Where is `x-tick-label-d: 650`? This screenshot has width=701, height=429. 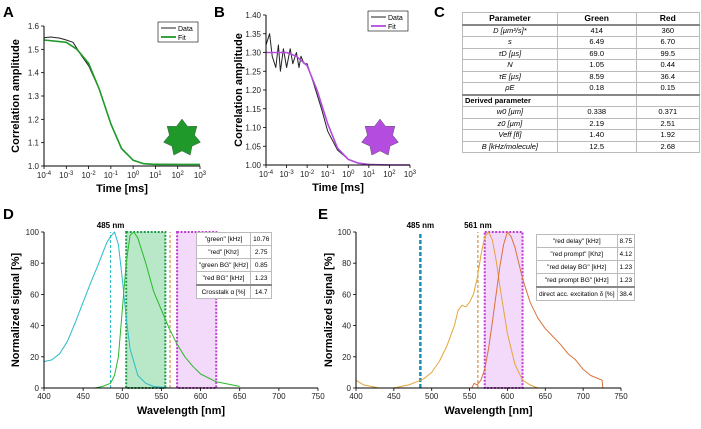
x-tick-label-d: 650 is located at coordinates (240, 396).